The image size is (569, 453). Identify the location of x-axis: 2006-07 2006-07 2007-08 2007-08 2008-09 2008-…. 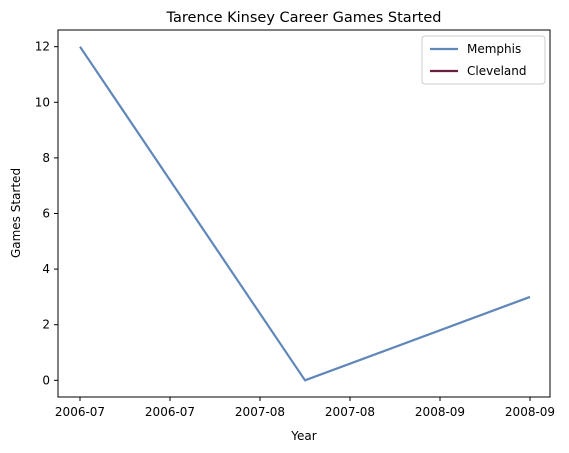
(305, 408).